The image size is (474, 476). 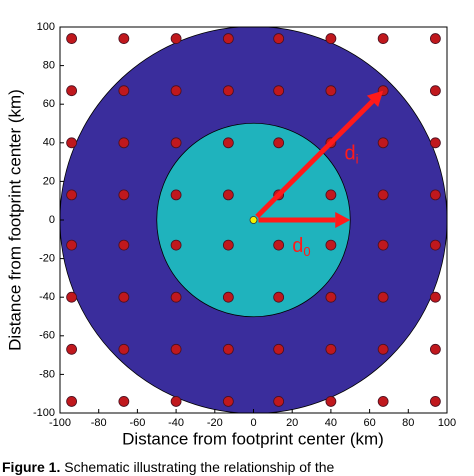 What do you see at coordinates (215, 423) in the screenshot?
I see `x-tick-label: -20` at bounding box center [215, 423].